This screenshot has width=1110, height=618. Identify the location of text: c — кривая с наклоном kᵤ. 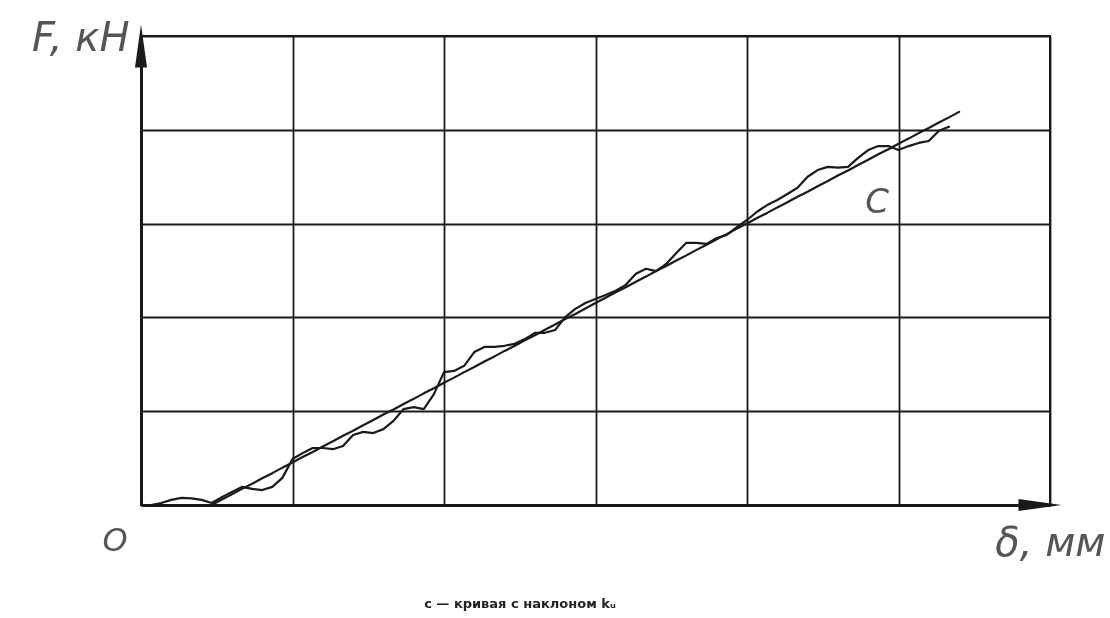
(520, 603).